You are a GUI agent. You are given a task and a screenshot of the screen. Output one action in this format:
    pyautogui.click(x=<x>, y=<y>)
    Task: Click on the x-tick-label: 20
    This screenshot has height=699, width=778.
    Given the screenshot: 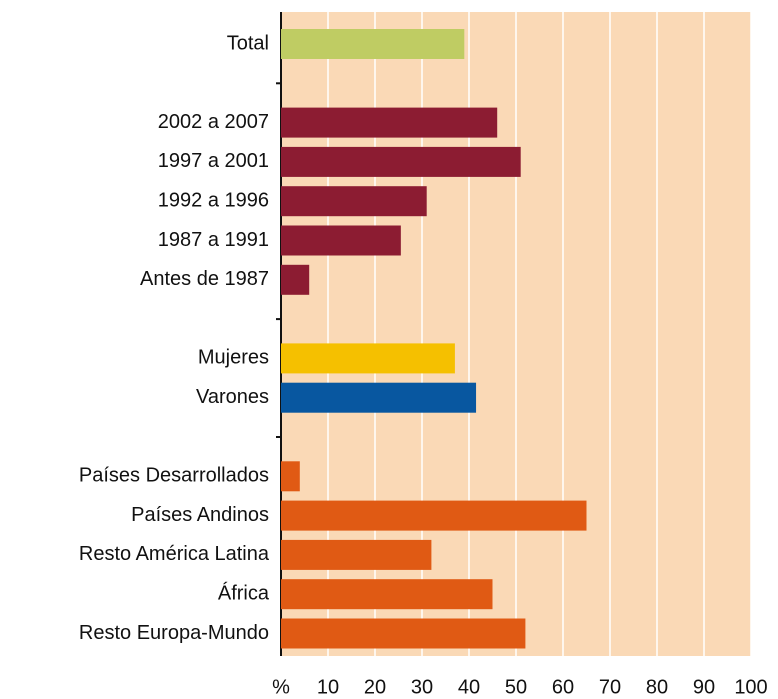 What is the action you would take?
    pyautogui.click(x=375, y=687)
    